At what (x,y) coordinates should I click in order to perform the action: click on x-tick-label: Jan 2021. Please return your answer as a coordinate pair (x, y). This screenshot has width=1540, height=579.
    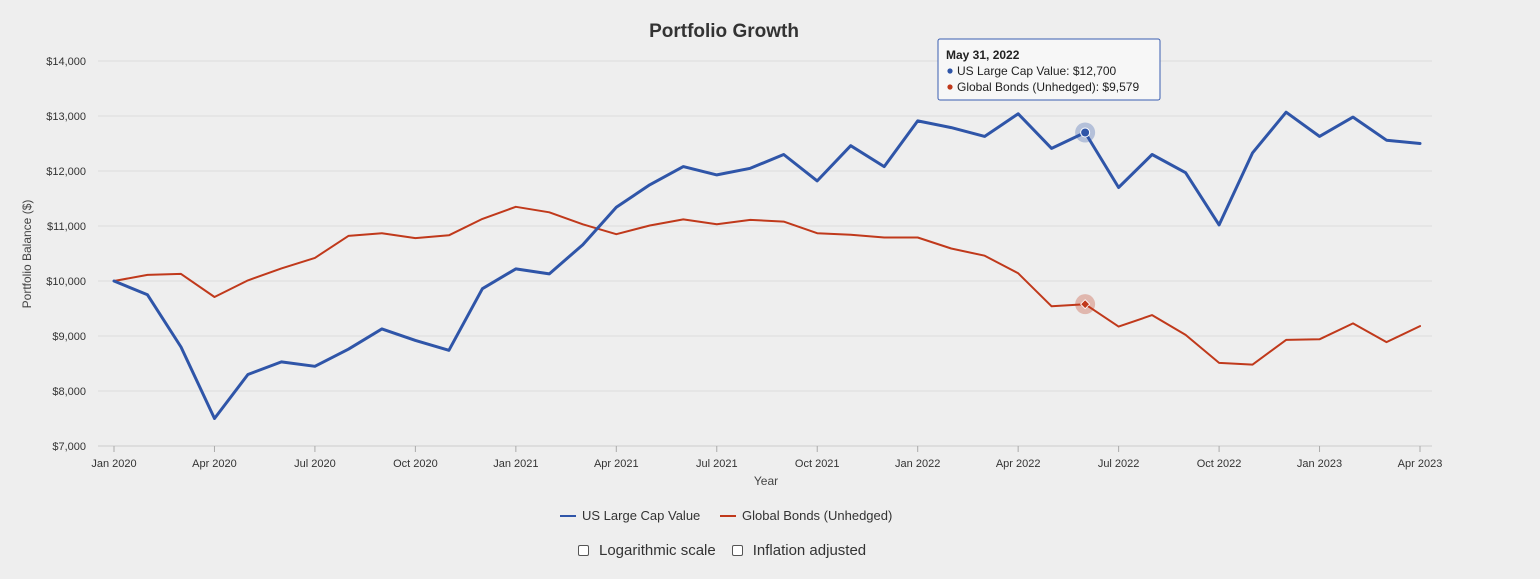
    Looking at the image, I should click on (515, 464).